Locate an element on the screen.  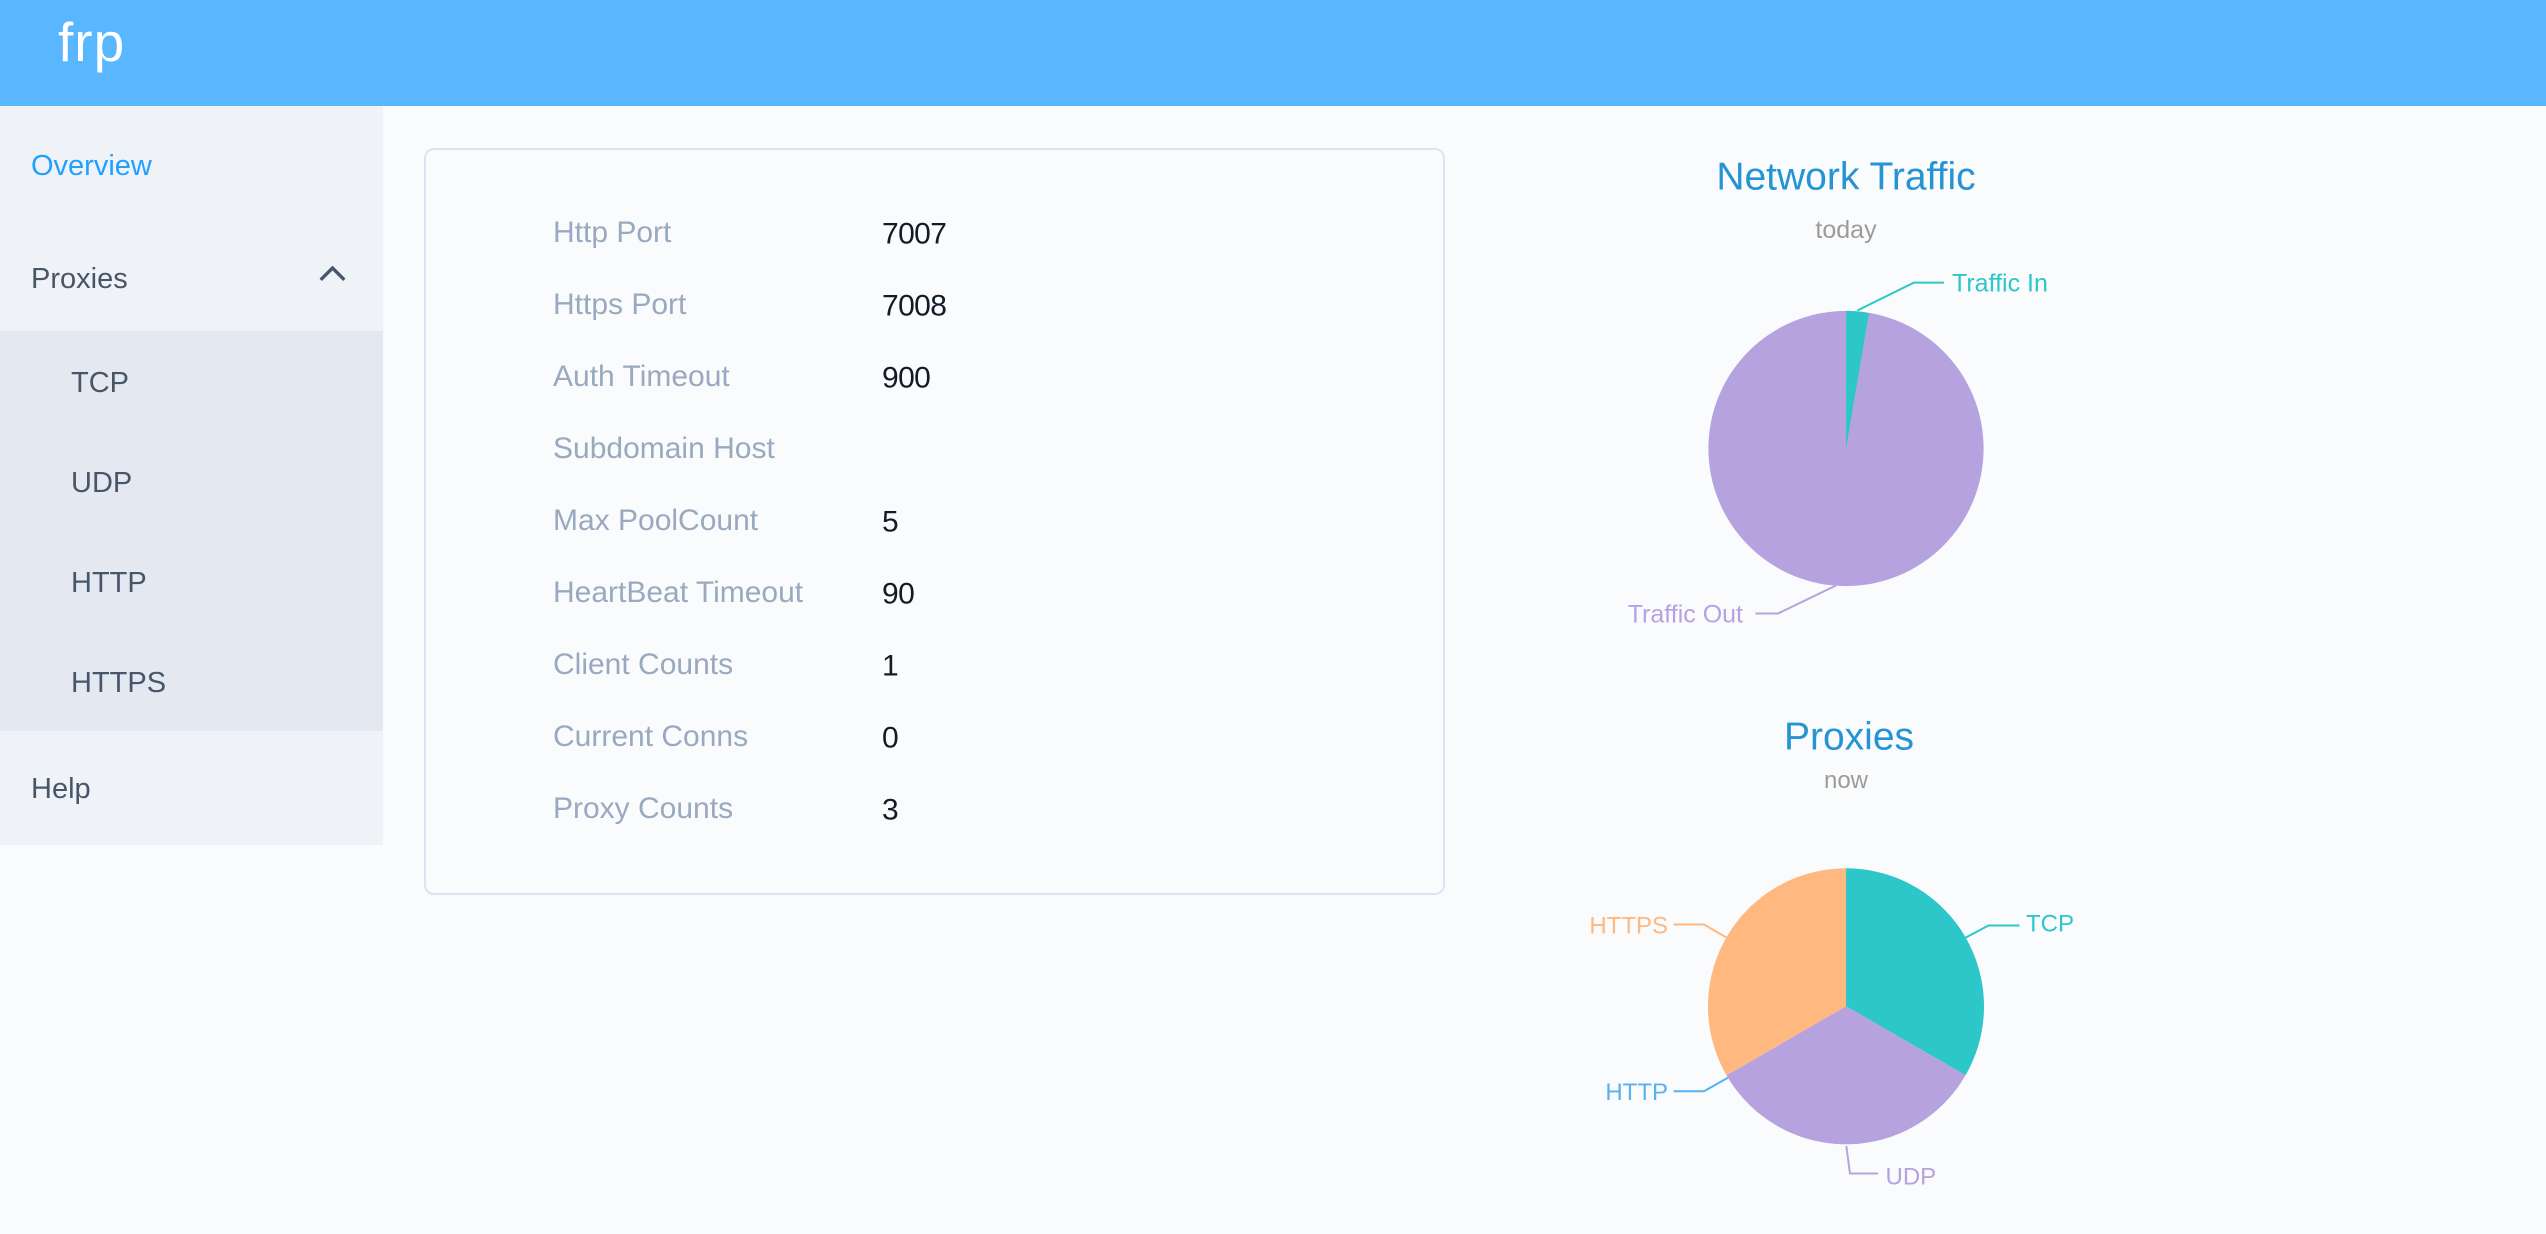
svg-text: today is located at coordinates (1846, 230).